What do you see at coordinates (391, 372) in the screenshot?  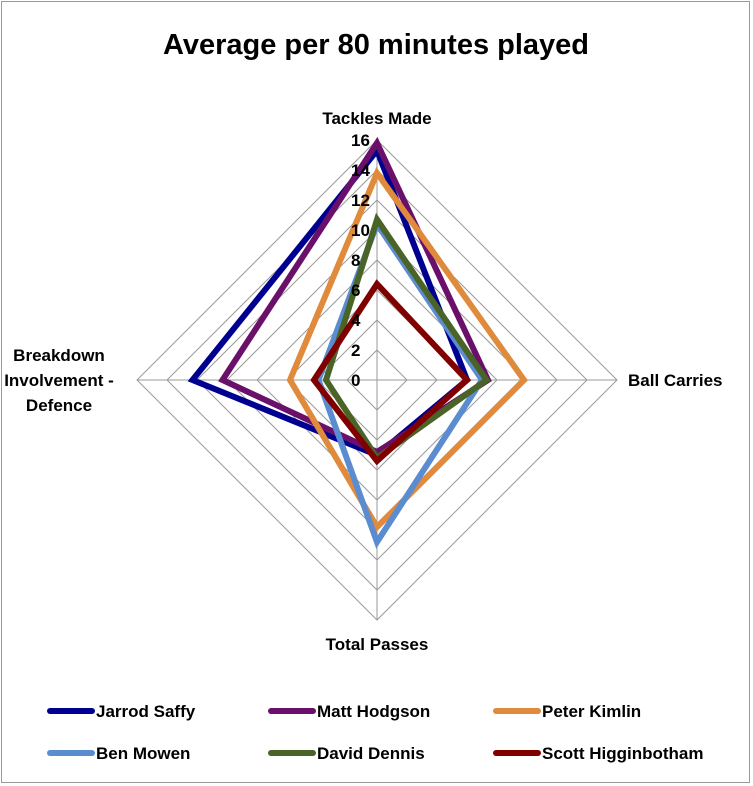 I see `series-scott-higginbotham` at bounding box center [391, 372].